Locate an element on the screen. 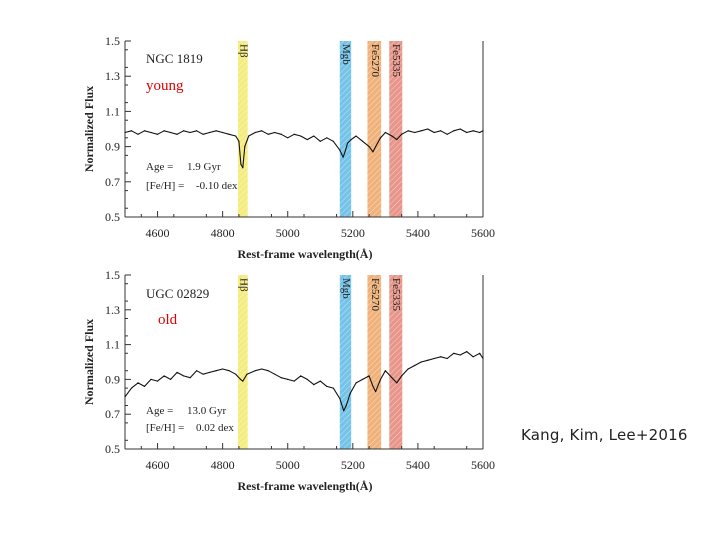 This screenshot has width=720, height=540. age-tag-old: old is located at coordinates (168, 320).